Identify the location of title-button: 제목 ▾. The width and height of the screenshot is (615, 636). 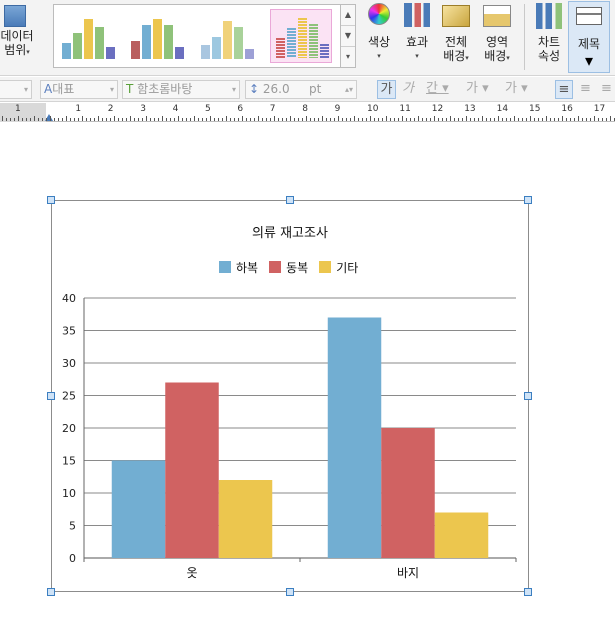
(589, 37).